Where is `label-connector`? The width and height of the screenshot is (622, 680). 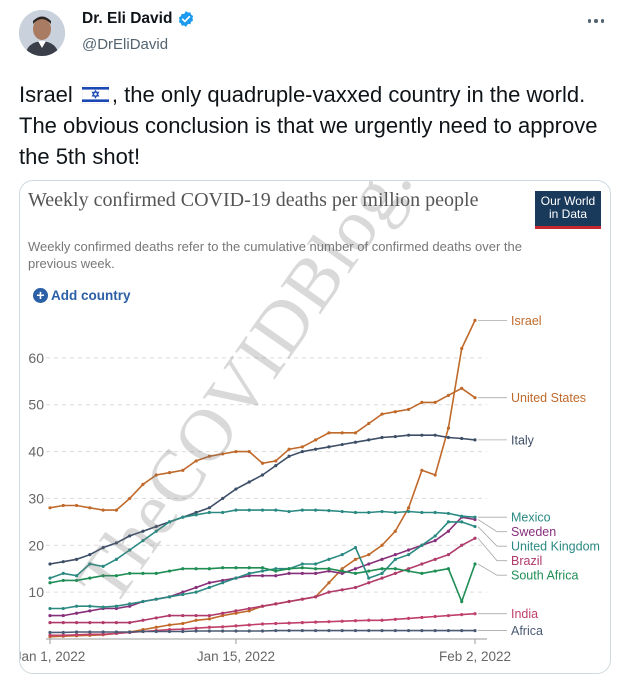 label-connector is located at coordinates (492, 536).